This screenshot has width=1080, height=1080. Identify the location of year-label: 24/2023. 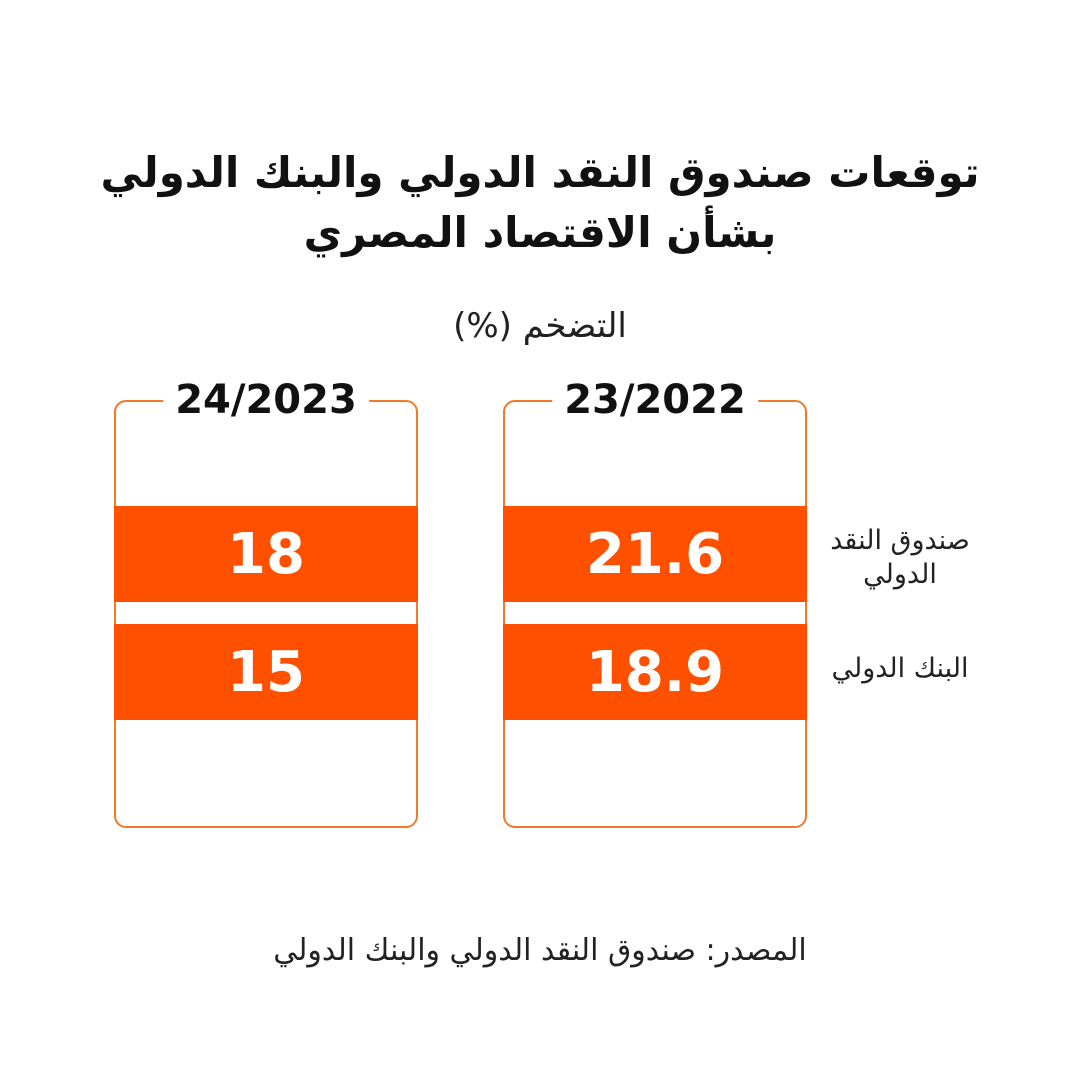
(266, 400).